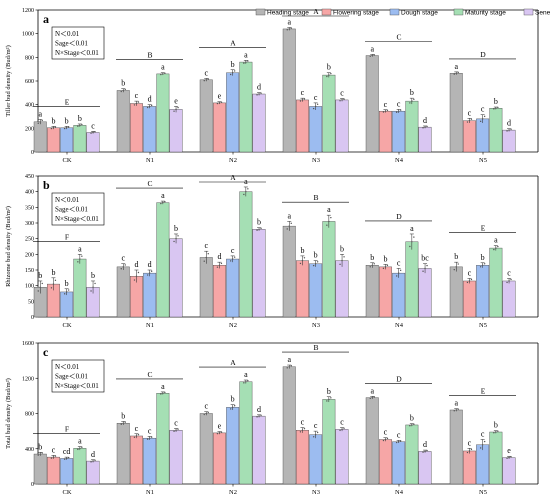 Image resolution: width=550 pixels, height=497 pixels. What do you see at coordinates (77, 386) in the screenshot?
I see `stats-line: N×Stage＜0.01` at bounding box center [77, 386].